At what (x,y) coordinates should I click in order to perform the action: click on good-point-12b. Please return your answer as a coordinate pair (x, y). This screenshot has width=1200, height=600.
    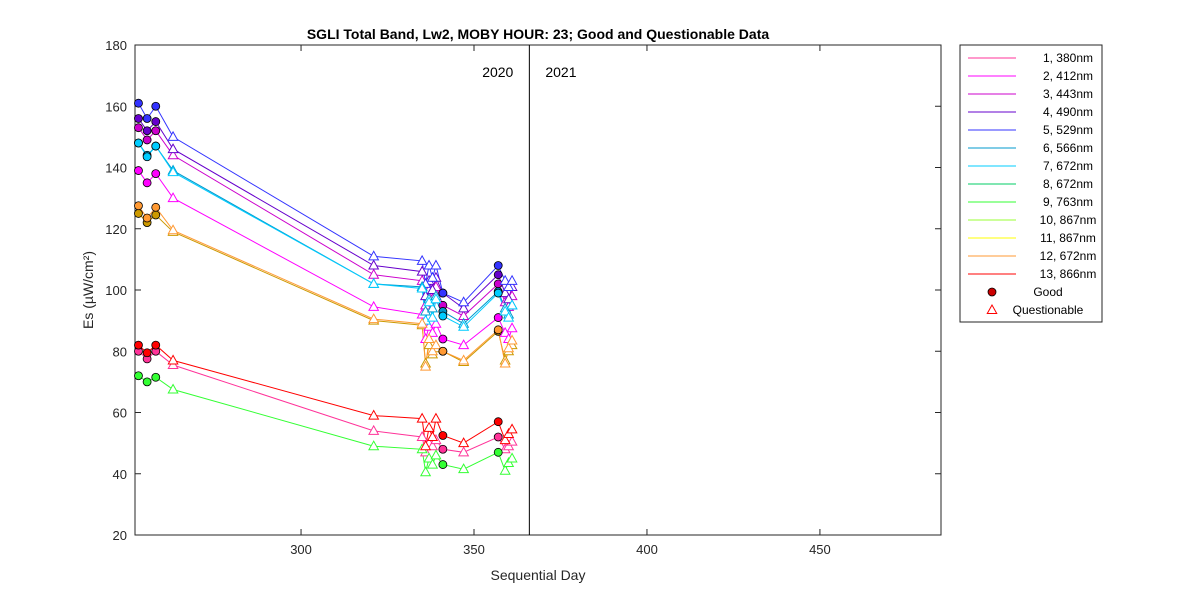
    Looking at the image, I should click on (138, 213).